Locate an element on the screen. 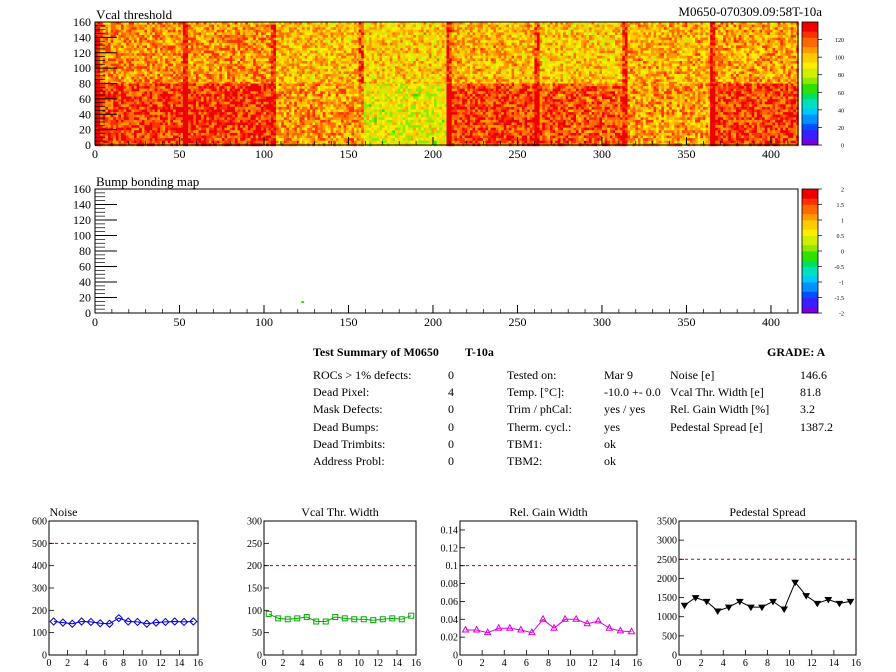  summary-label: Dead Bumps: is located at coordinates (346, 426).